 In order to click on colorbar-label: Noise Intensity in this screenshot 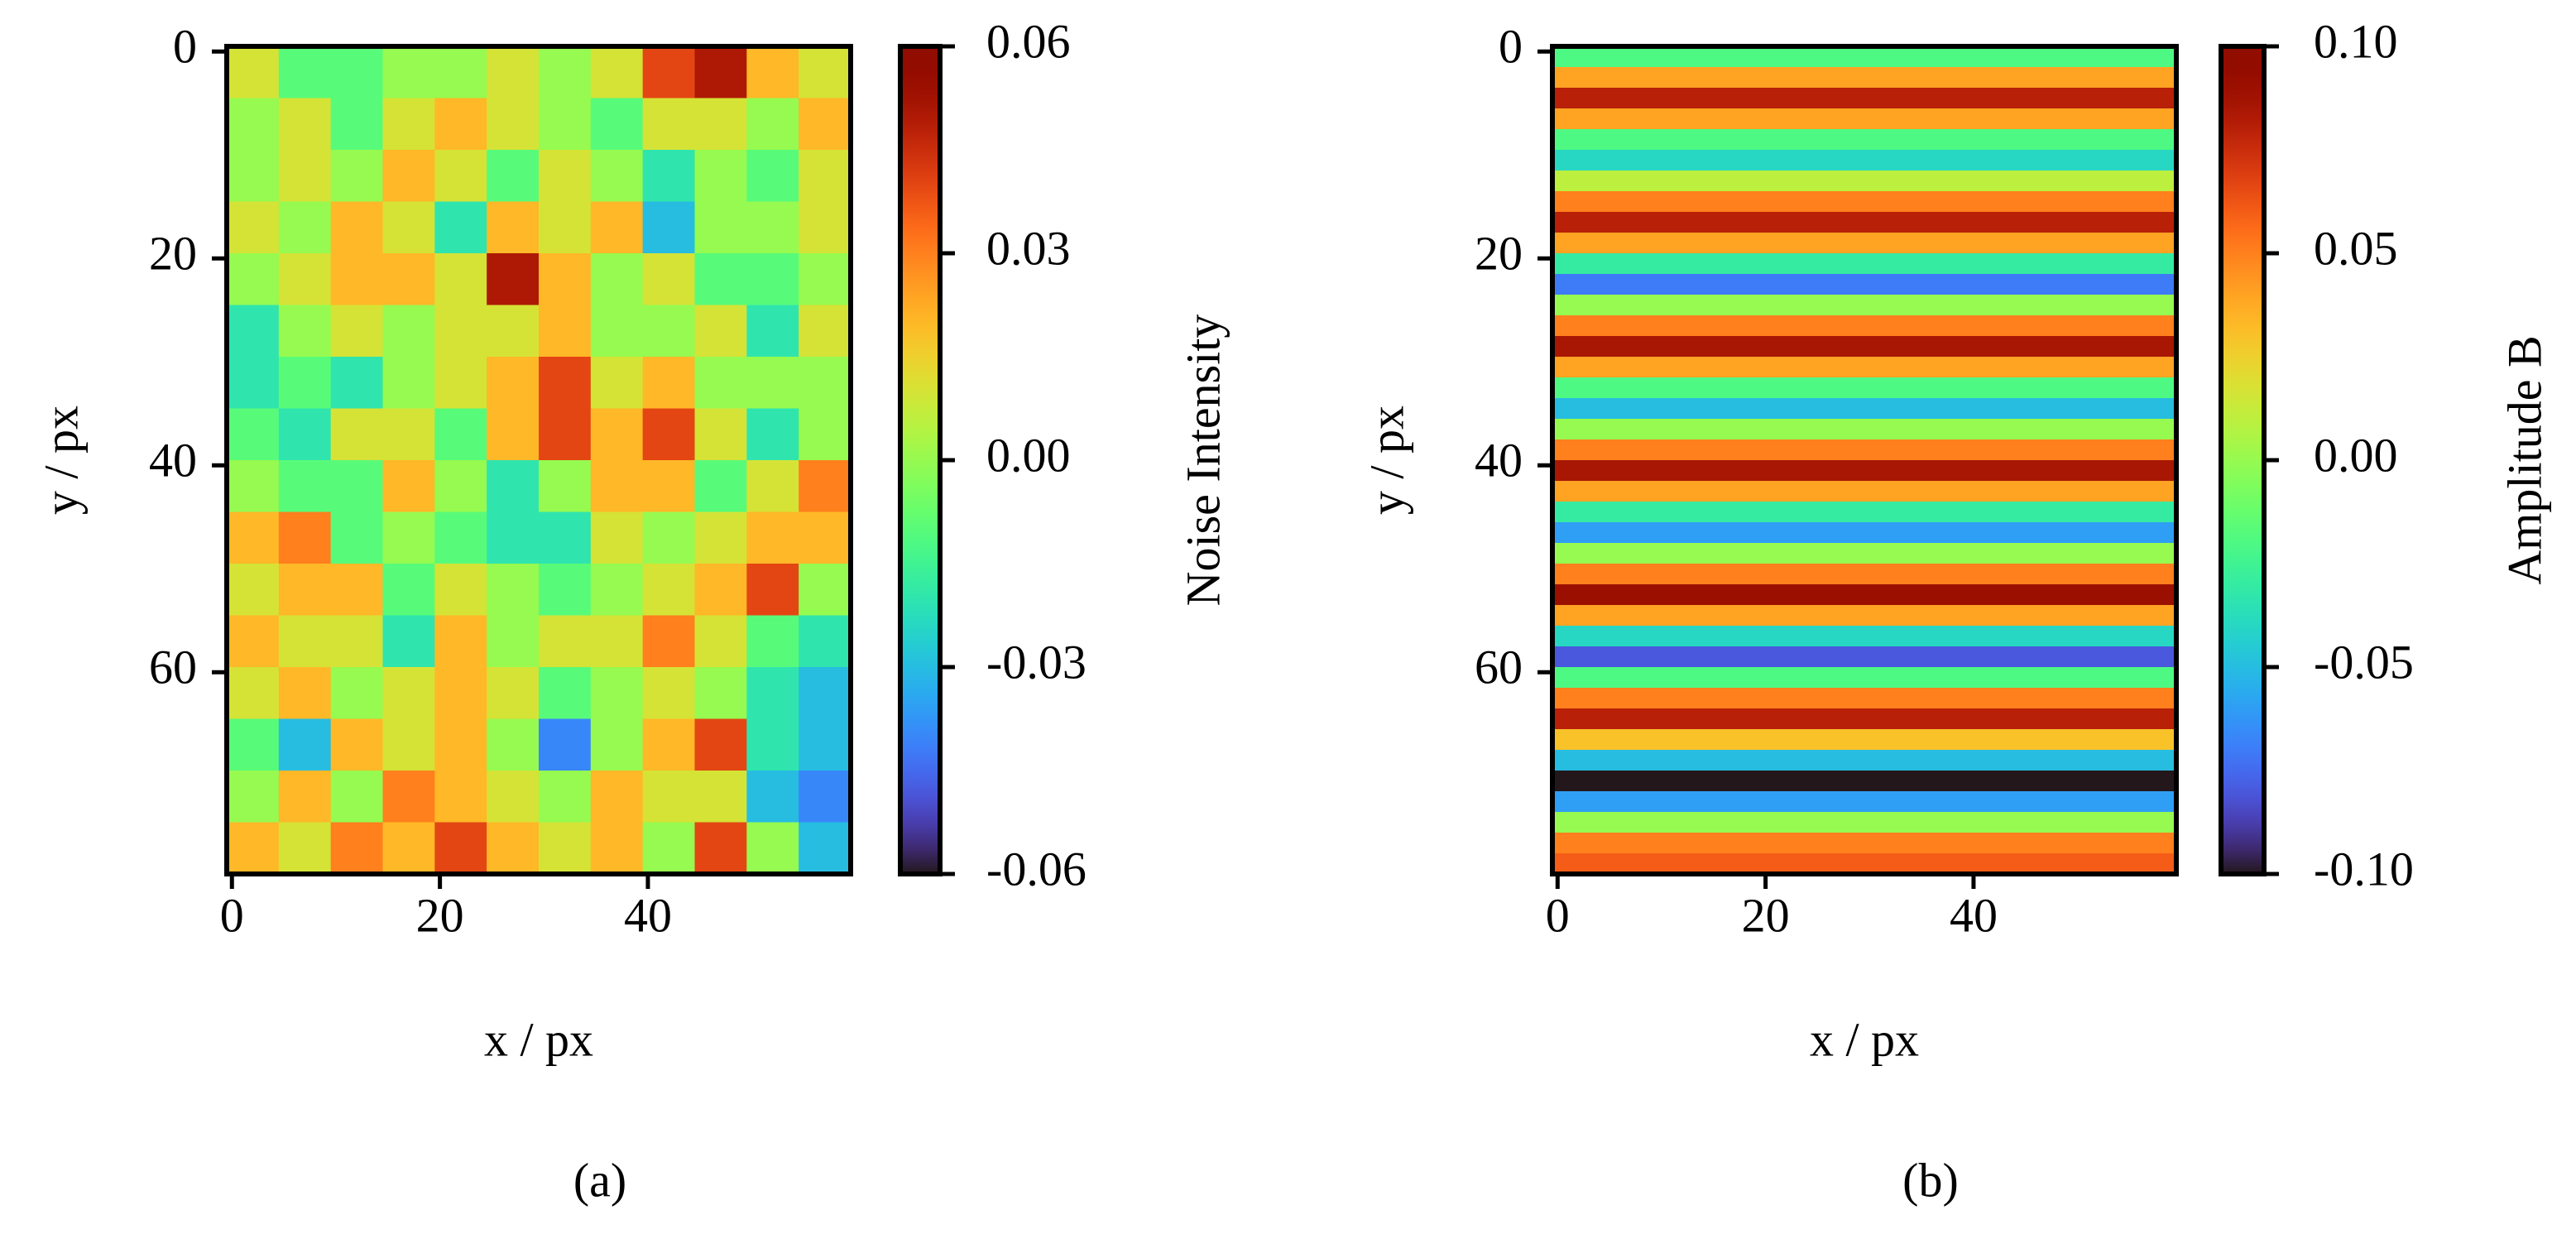, I will do `click(1203, 461)`.